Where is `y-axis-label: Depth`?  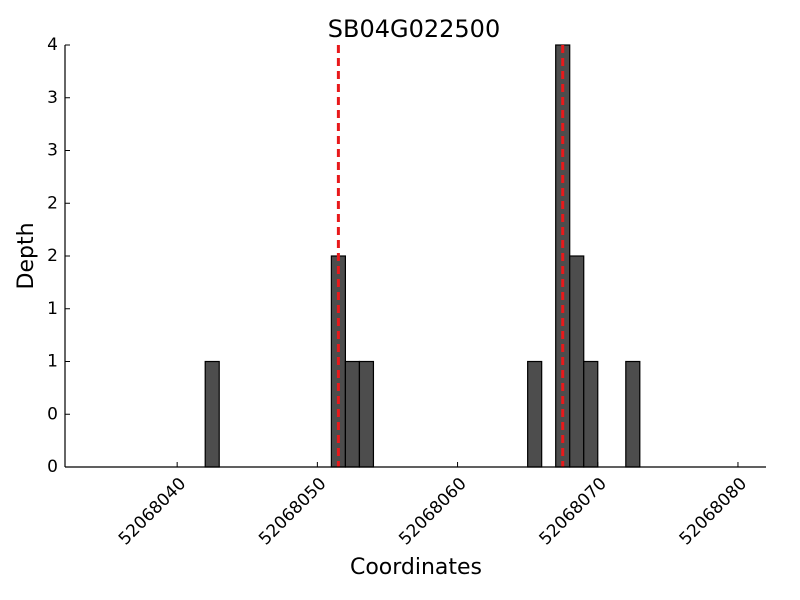 y-axis-label: Depth is located at coordinates (26, 255).